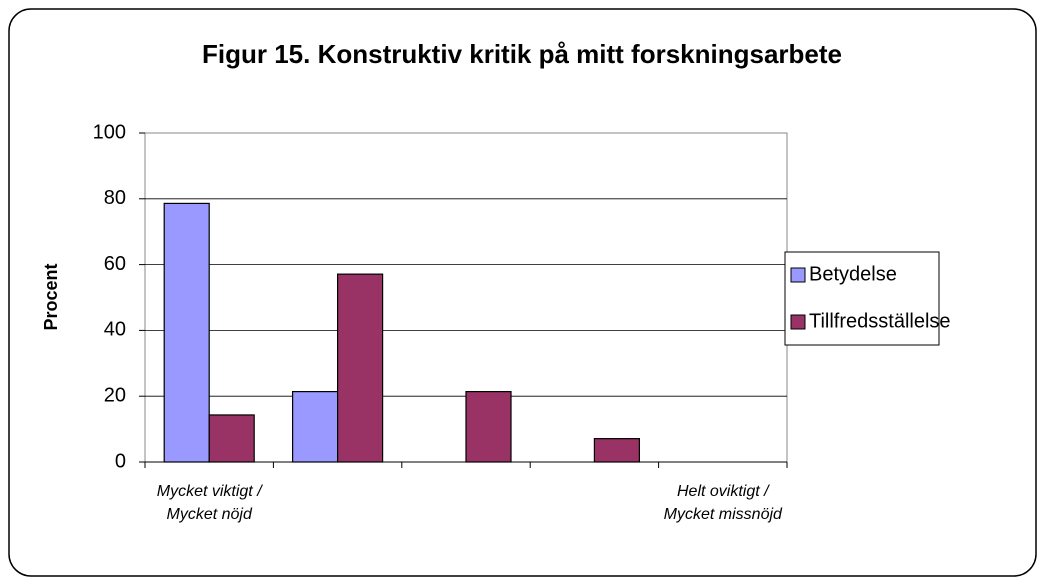 Image resolution: width=1045 pixels, height=585 pixels. Describe the element at coordinates (109, 132) in the screenshot. I see `y-tick-label: 100` at that location.